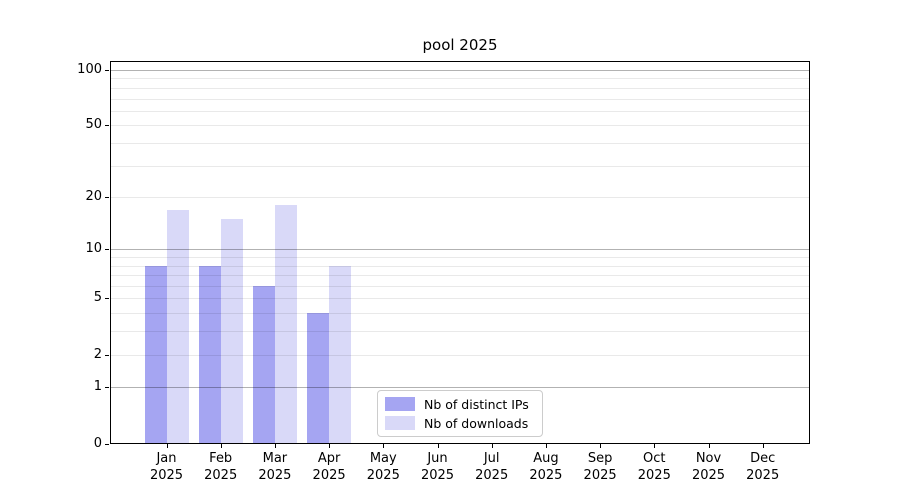 Image resolution: width=900 pixels, height=500 pixels. I want to click on legend-label-downloads: Nb of downloads, so click(476, 423).